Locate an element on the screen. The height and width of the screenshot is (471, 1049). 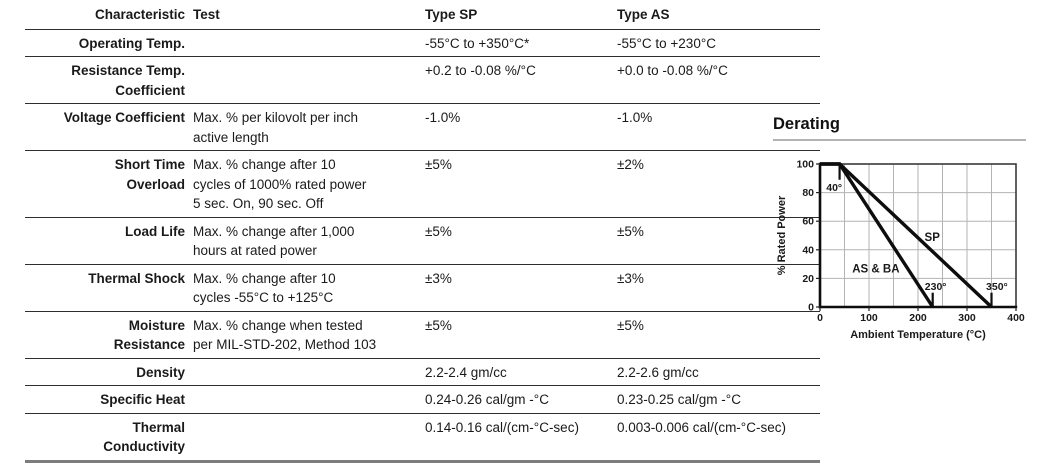
cell-characteristic: Thermal Shock is located at coordinates (136, 278).